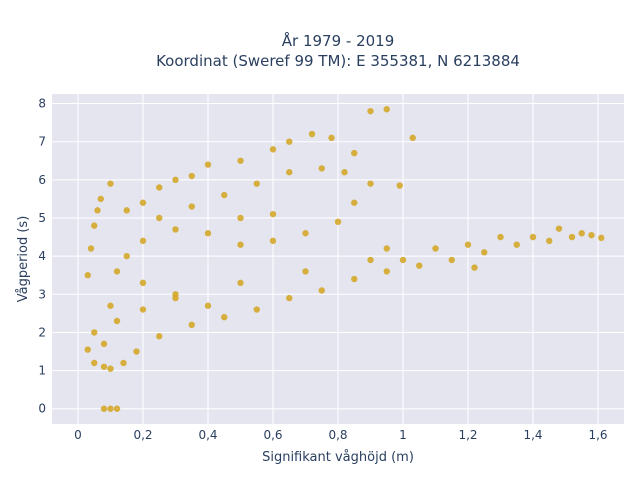 This screenshot has height=480, width=640. What do you see at coordinates (23, 259) in the screenshot?
I see `y-axis-label: Vågperiod (s)` at bounding box center [23, 259].